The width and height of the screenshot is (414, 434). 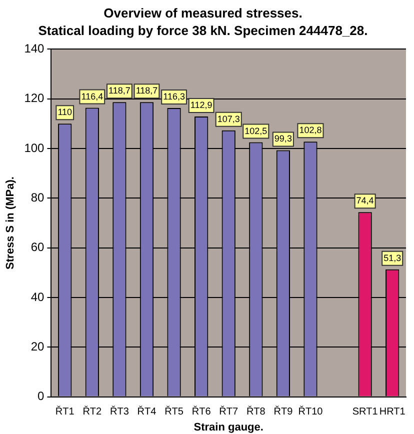 What do you see at coordinates (92, 96) in the screenshot?
I see `data-label: 116,4` at bounding box center [92, 96].